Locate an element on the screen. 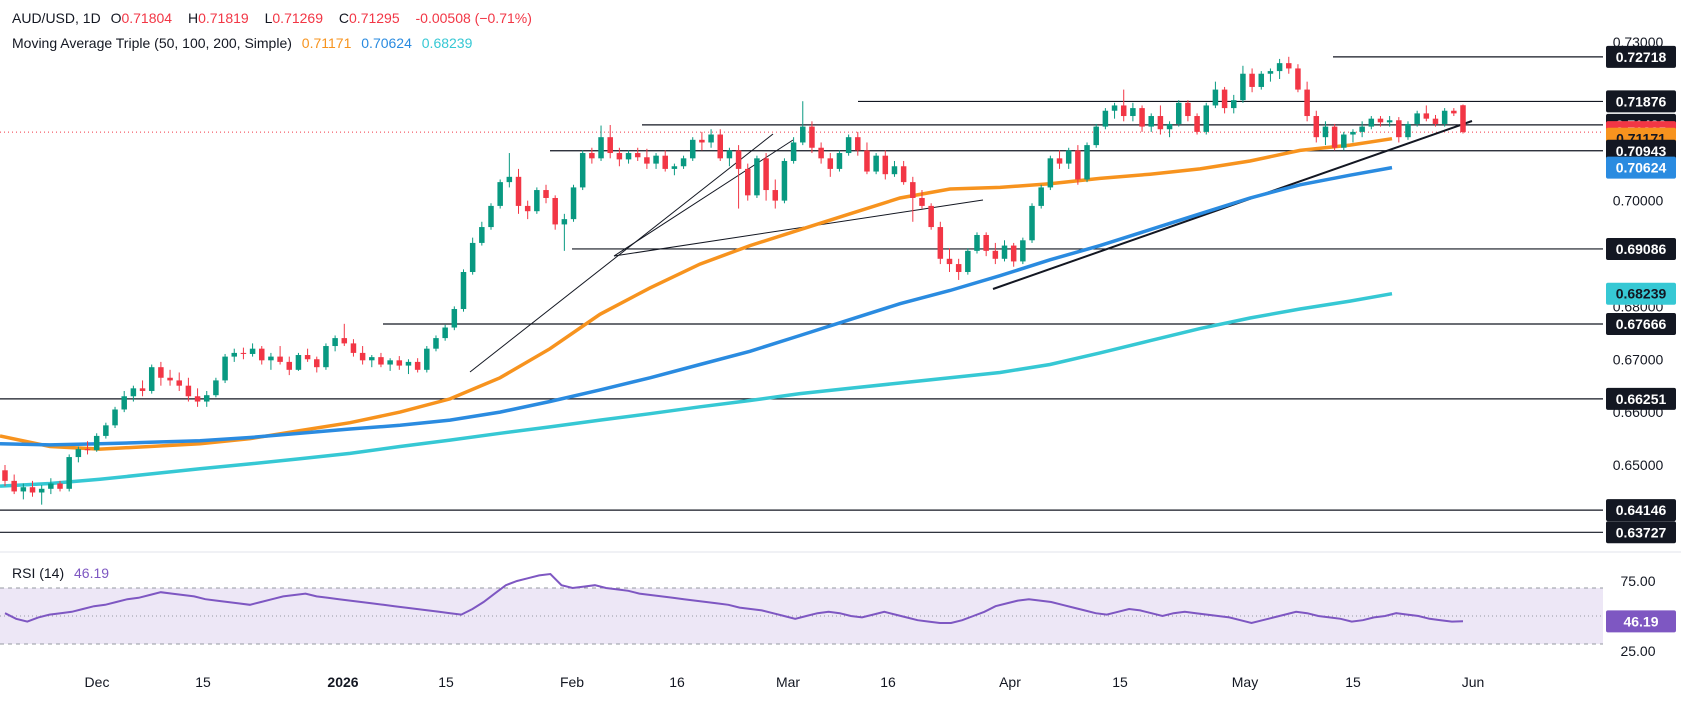 Image resolution: width=1681 pixels, height=710 pixels. price-tag-label: 0.69086 is located at coordinates (1641, 249).